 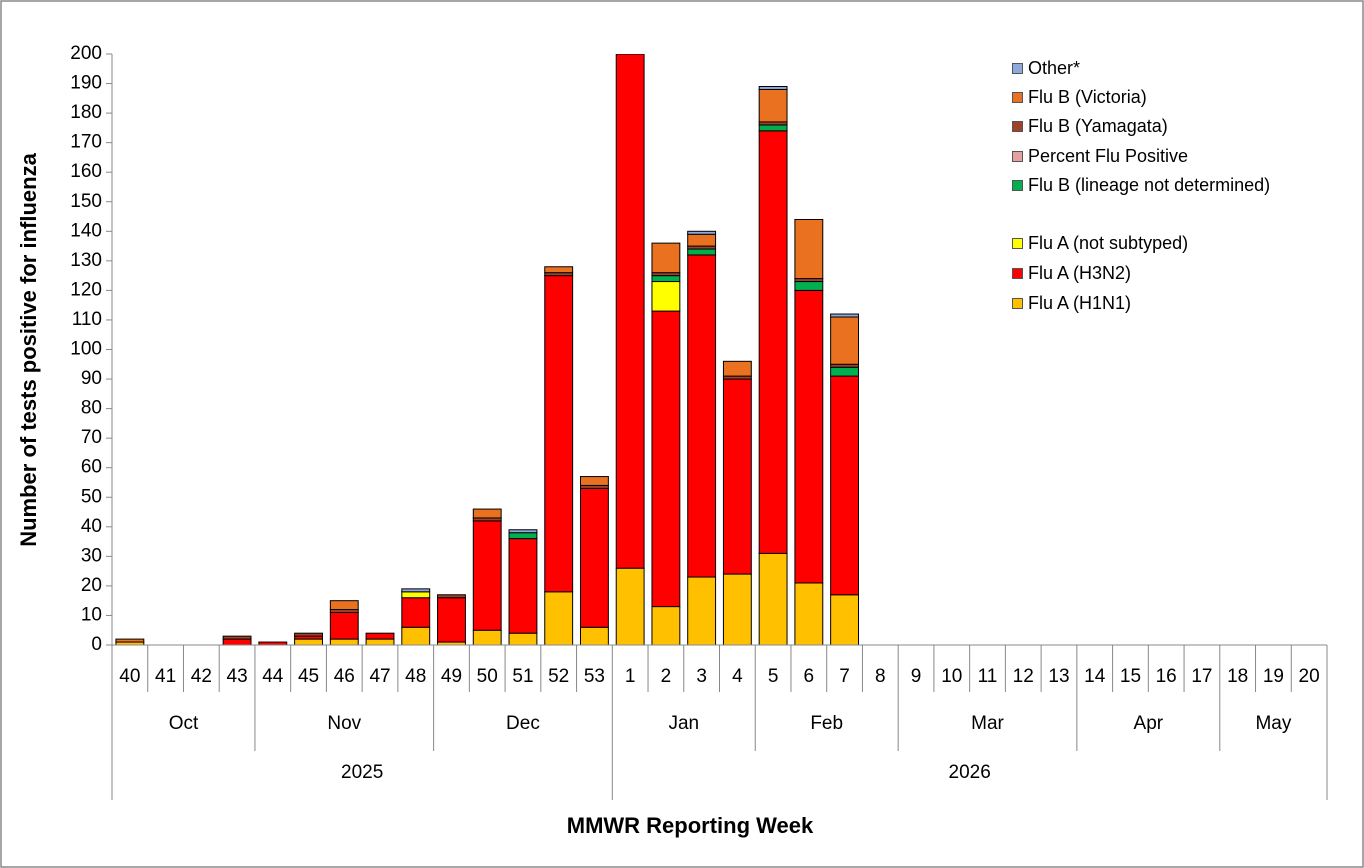 I want to click on month-label: Apr, so click(x=1149, y=723).